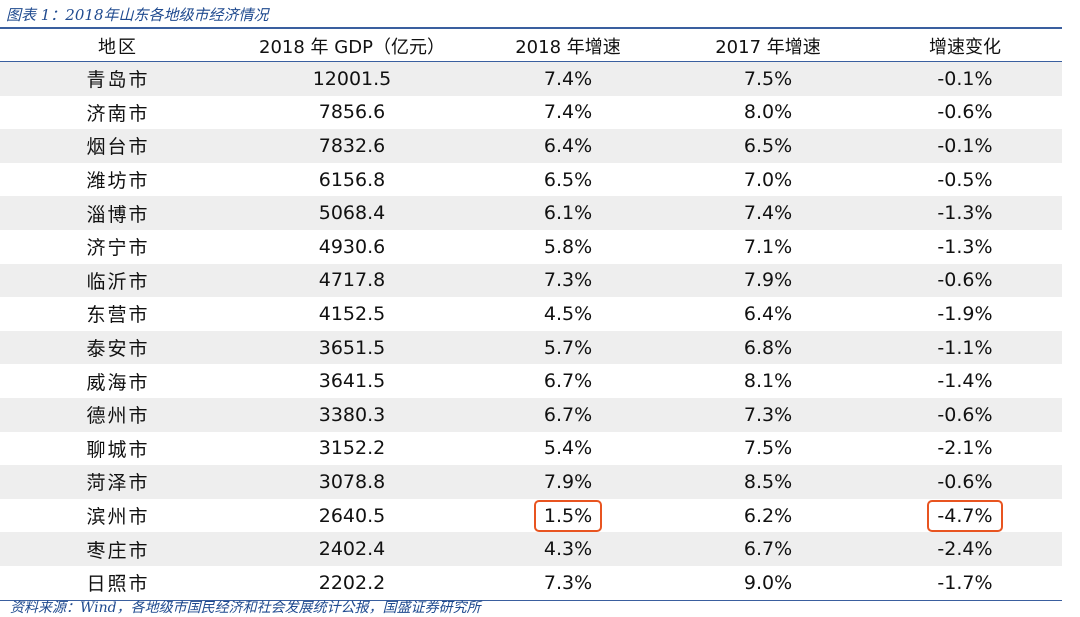 The width and height of the screenshot is (1080, 617). Describe the element at coordinates (768, 145) in the screenshot. I see `growth-2017-cell: 6.5%` at that location.